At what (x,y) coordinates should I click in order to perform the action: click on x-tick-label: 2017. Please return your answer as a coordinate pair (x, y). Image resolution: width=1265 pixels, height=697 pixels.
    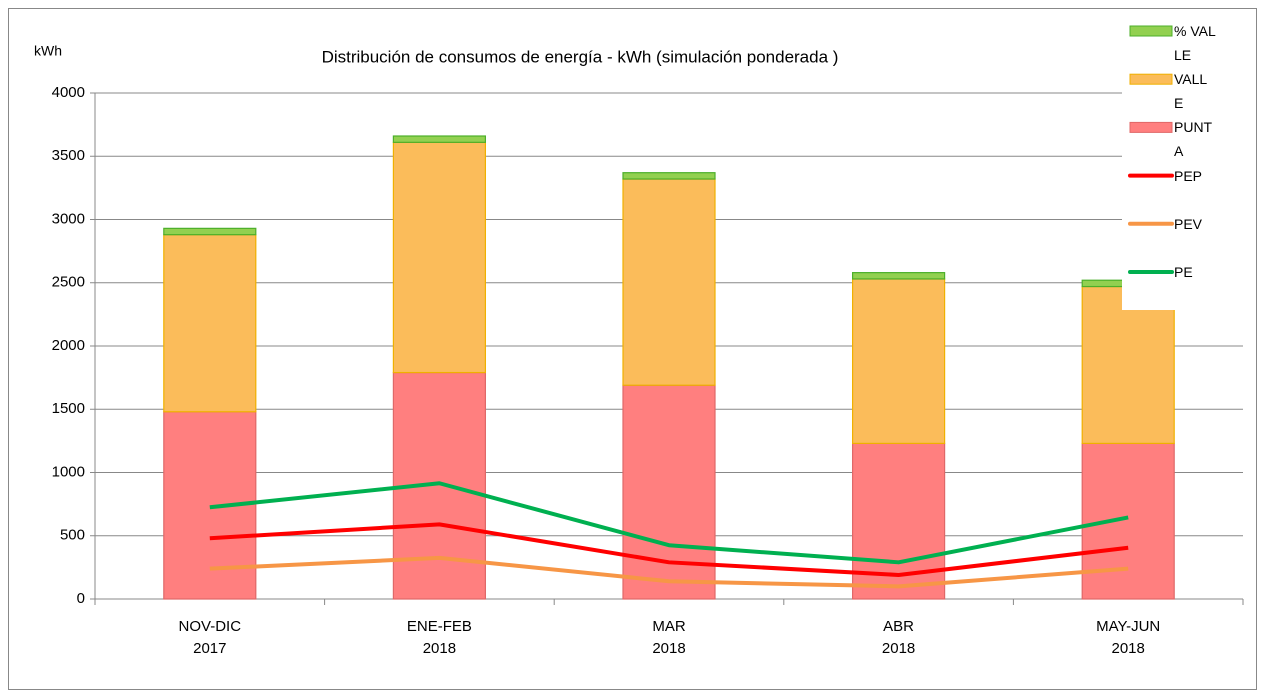
    Looking at the image, I should click on (209, 648).